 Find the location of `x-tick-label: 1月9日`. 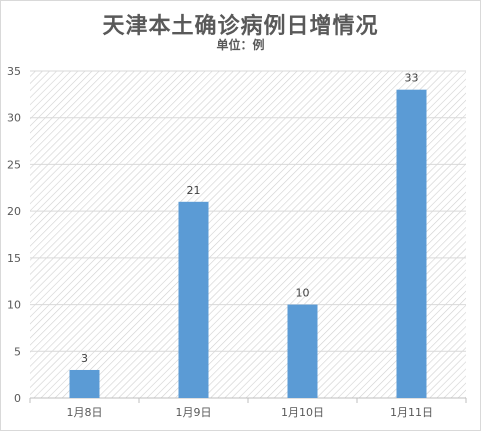

x-tick-label: 1月9日 is located at coordinates (194, 412).